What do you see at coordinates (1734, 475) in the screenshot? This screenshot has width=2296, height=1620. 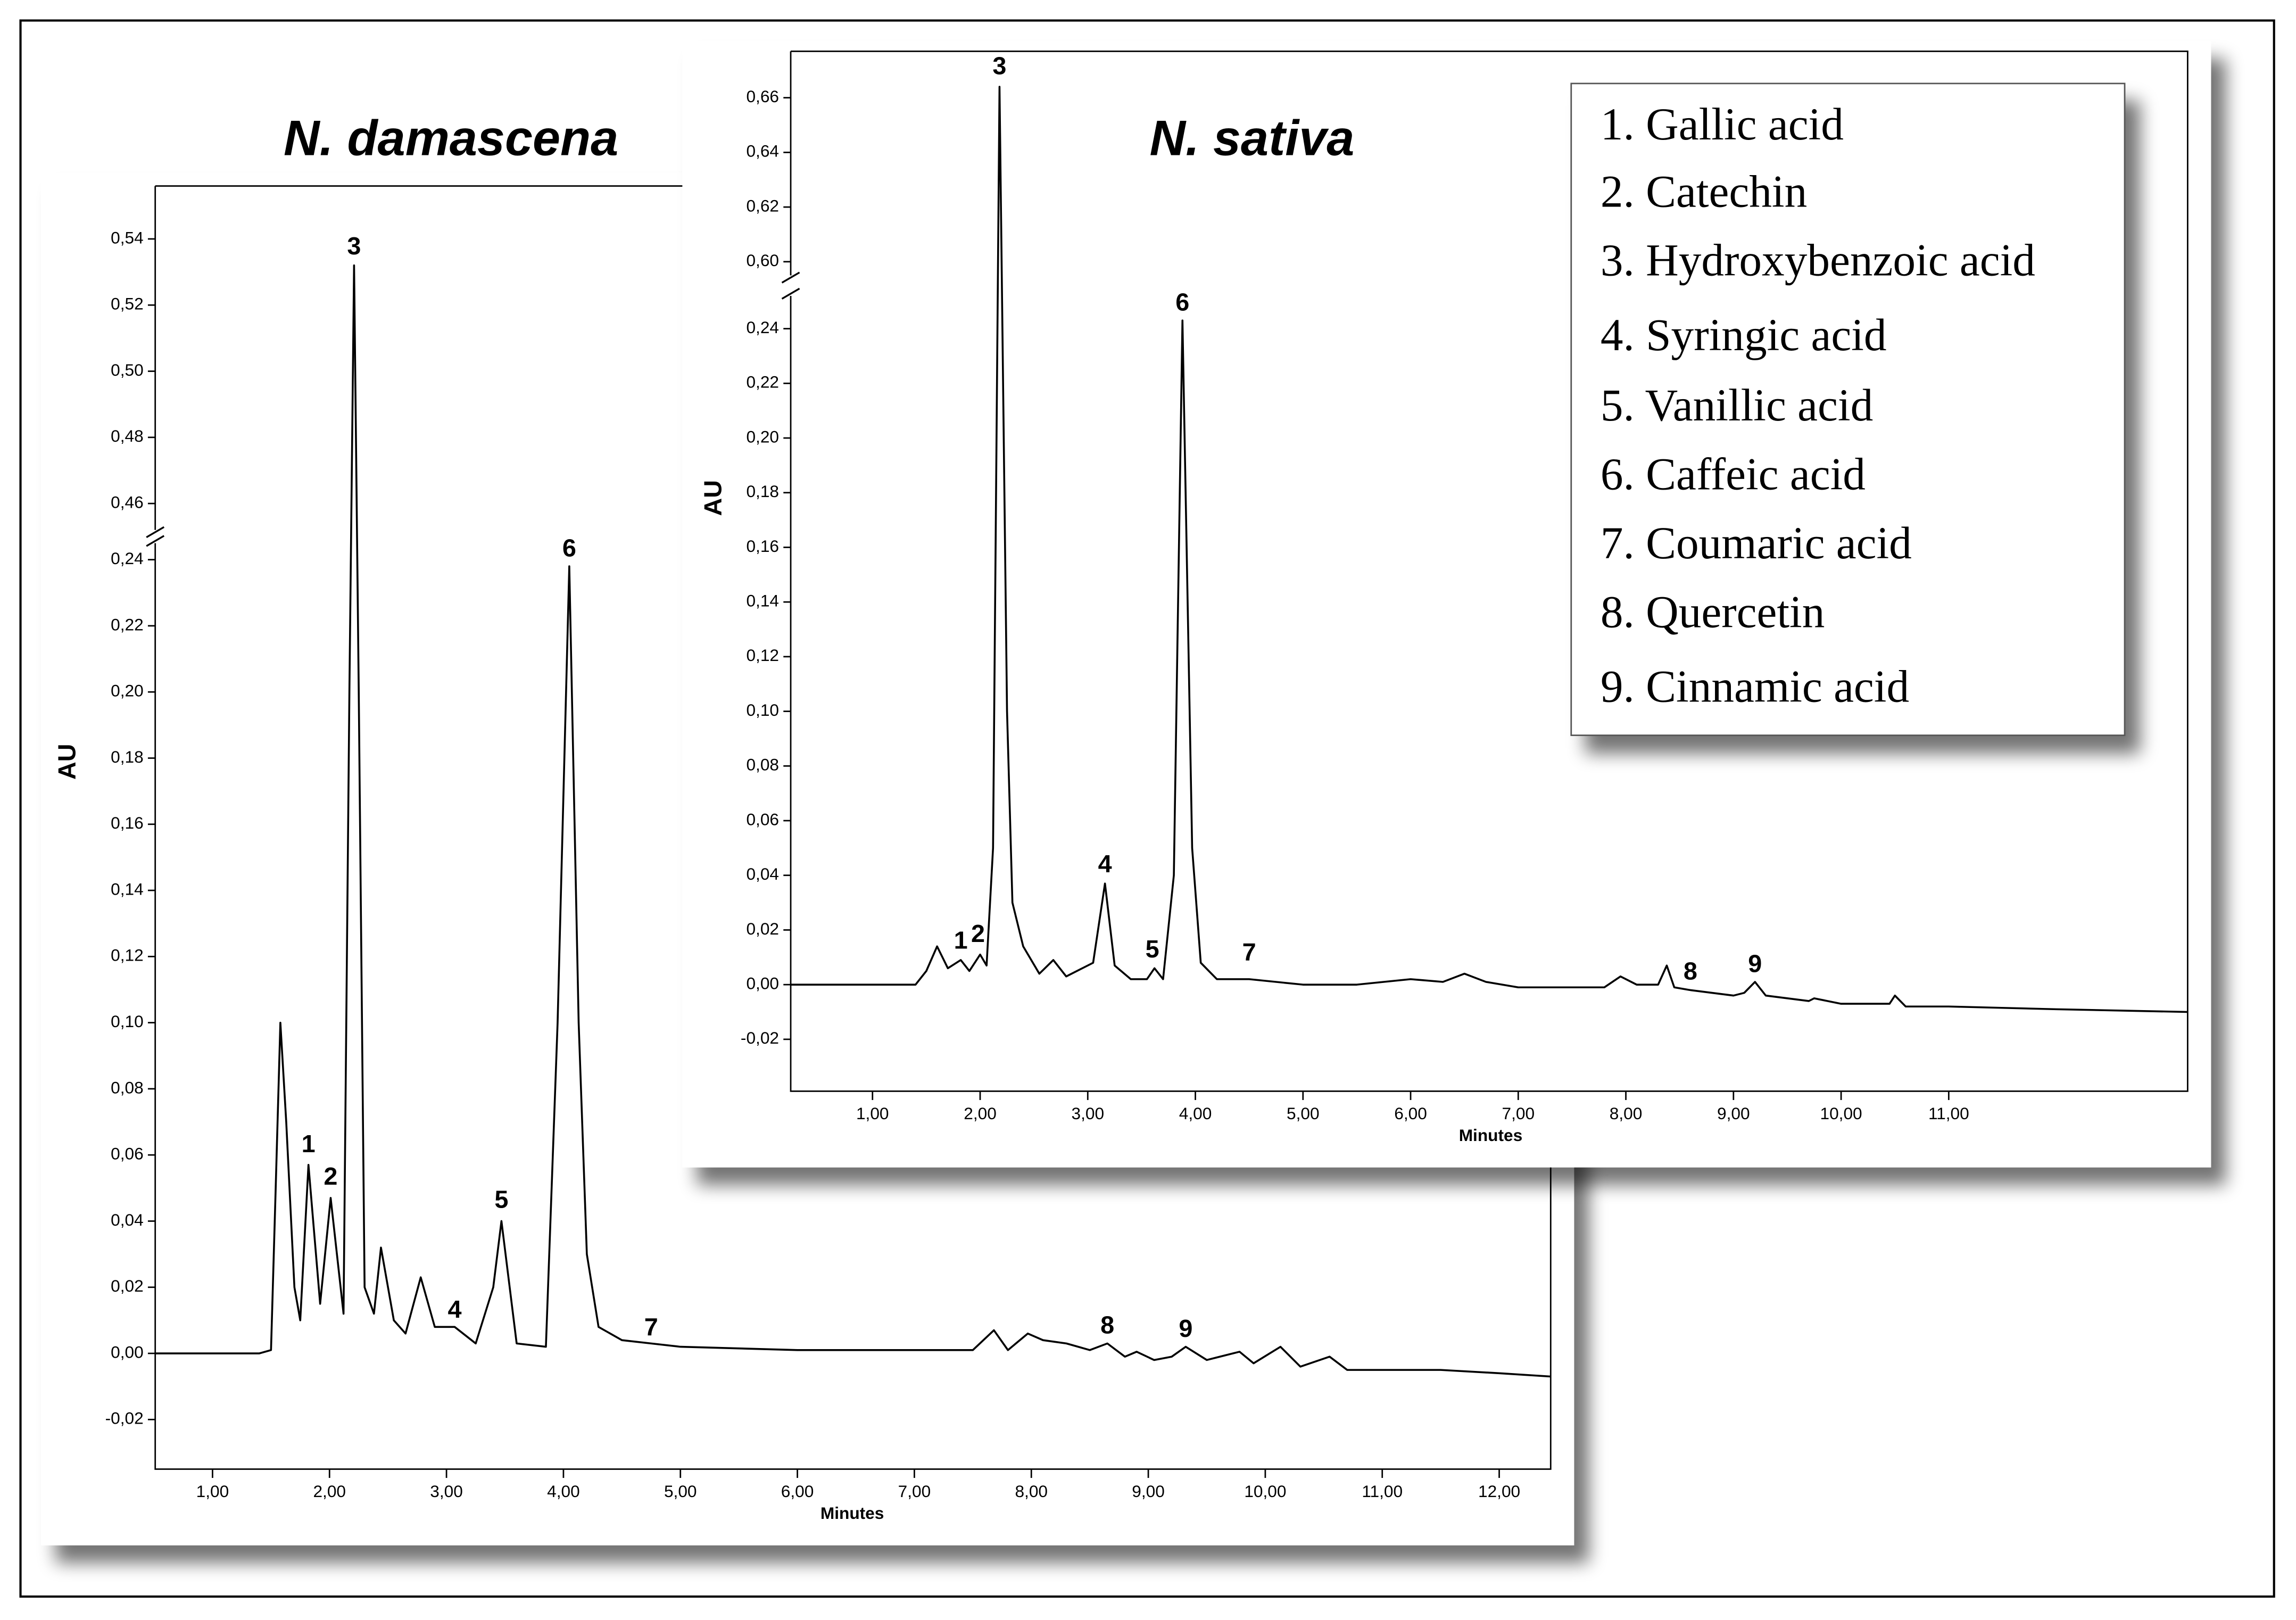 I see `legend-item: 6. Caffeic acid` at bounding box center [1734, 475].